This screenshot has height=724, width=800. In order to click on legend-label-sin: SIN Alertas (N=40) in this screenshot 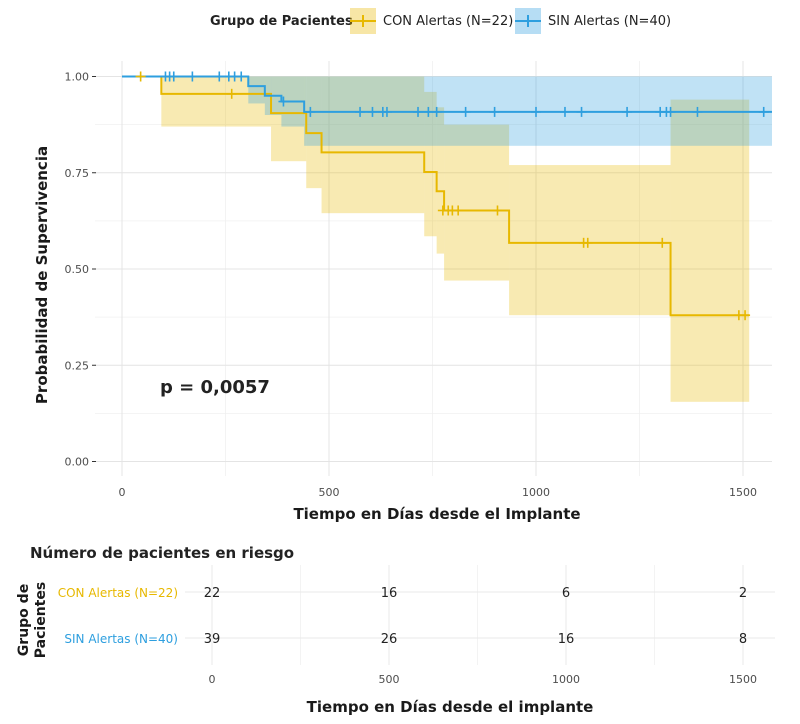, I will do `click(609, 21)`.